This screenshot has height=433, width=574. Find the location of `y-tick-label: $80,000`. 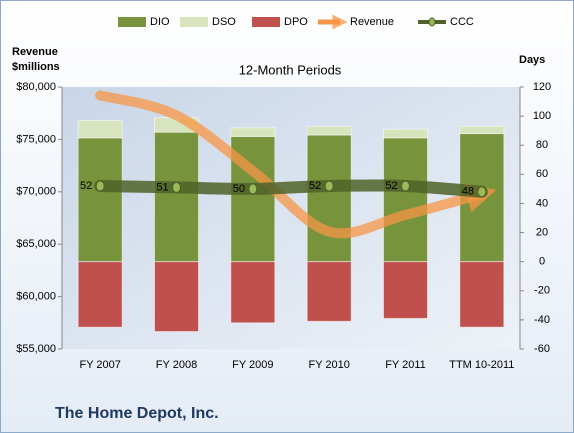

y-tick-label: $80,000 is located at coordinates (36, 87).